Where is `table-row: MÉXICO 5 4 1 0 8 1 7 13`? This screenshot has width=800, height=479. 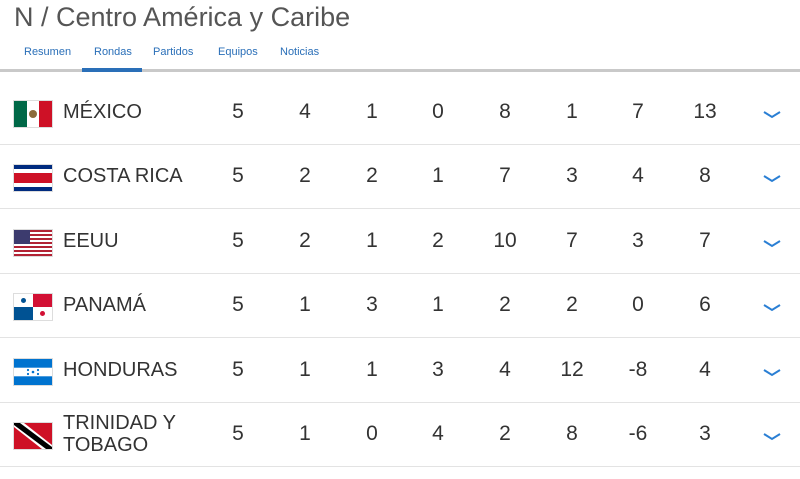 table-row: MÉXICO 5 4 1 0 8 1 7 13 is located at coordinates (400, 112).